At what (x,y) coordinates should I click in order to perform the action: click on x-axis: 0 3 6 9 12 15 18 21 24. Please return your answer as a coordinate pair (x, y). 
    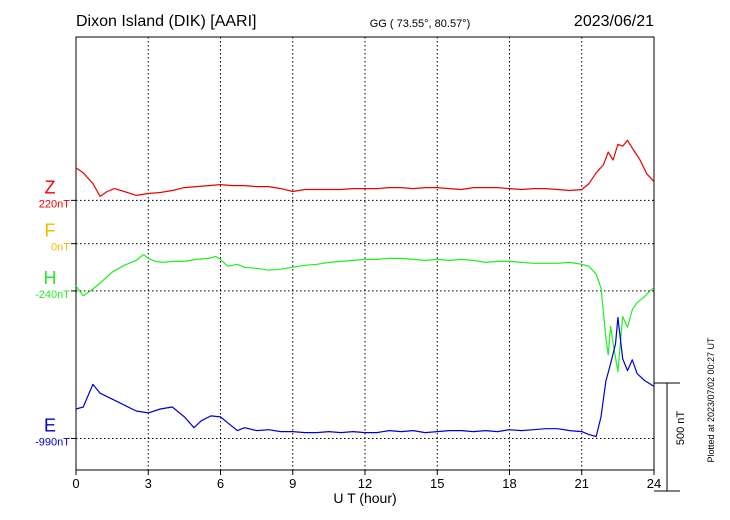
    Looking at the image, I should click on (366, 480).